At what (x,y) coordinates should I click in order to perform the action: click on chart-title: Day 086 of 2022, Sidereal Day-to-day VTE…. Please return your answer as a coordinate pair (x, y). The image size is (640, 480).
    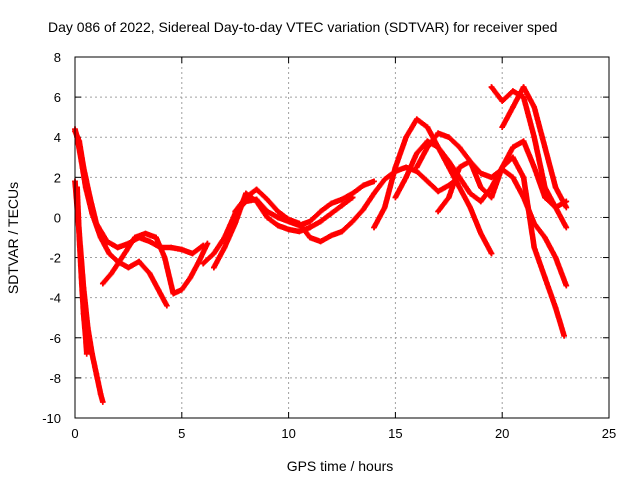
    Looking at the image, I should click on (302, 27).